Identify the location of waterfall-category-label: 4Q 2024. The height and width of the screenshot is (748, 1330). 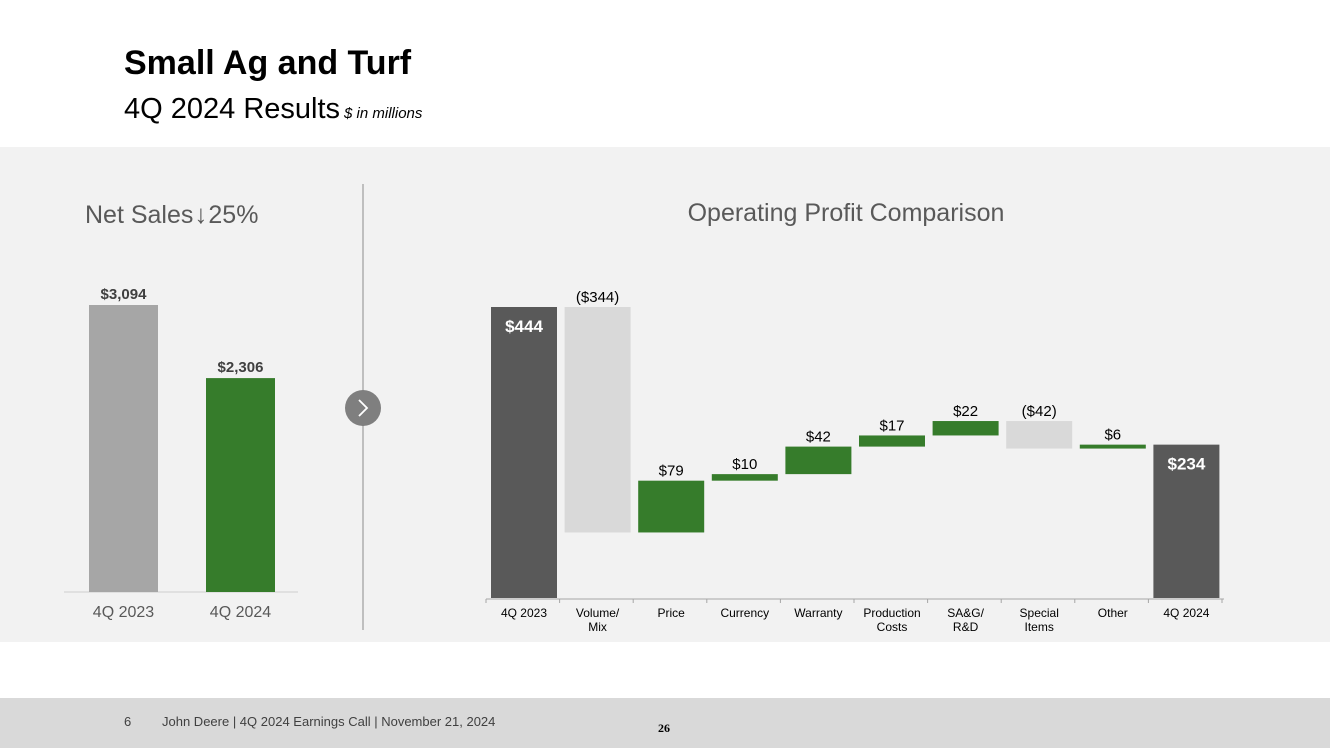
(1186, 613).